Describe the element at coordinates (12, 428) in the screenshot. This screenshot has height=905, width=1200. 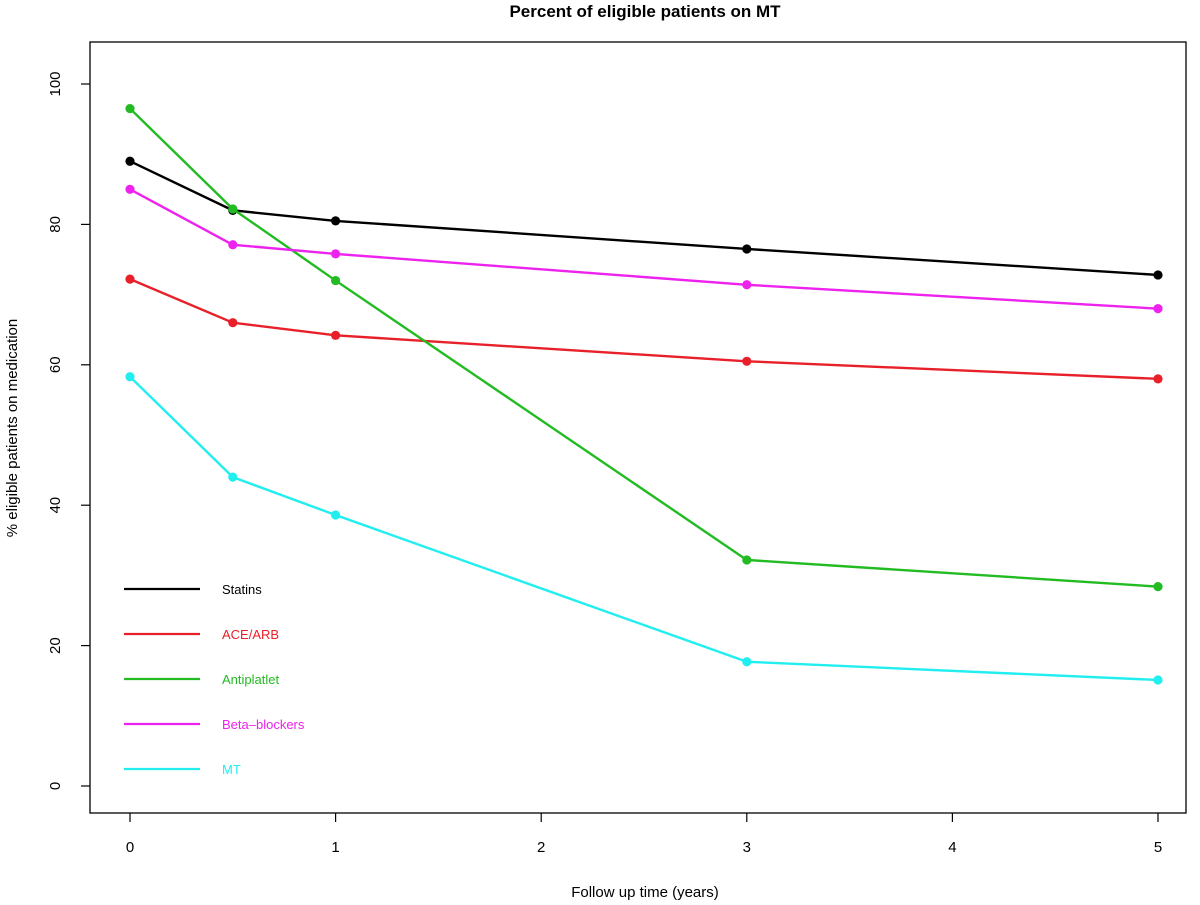
I see `y-axis-label: % eligible patients on medication` at that location.